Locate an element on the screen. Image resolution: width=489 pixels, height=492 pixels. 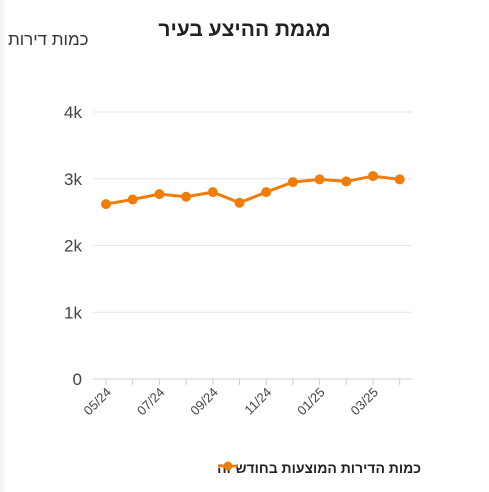
y-tick-label: 3k is located at coordinates (73, 179).